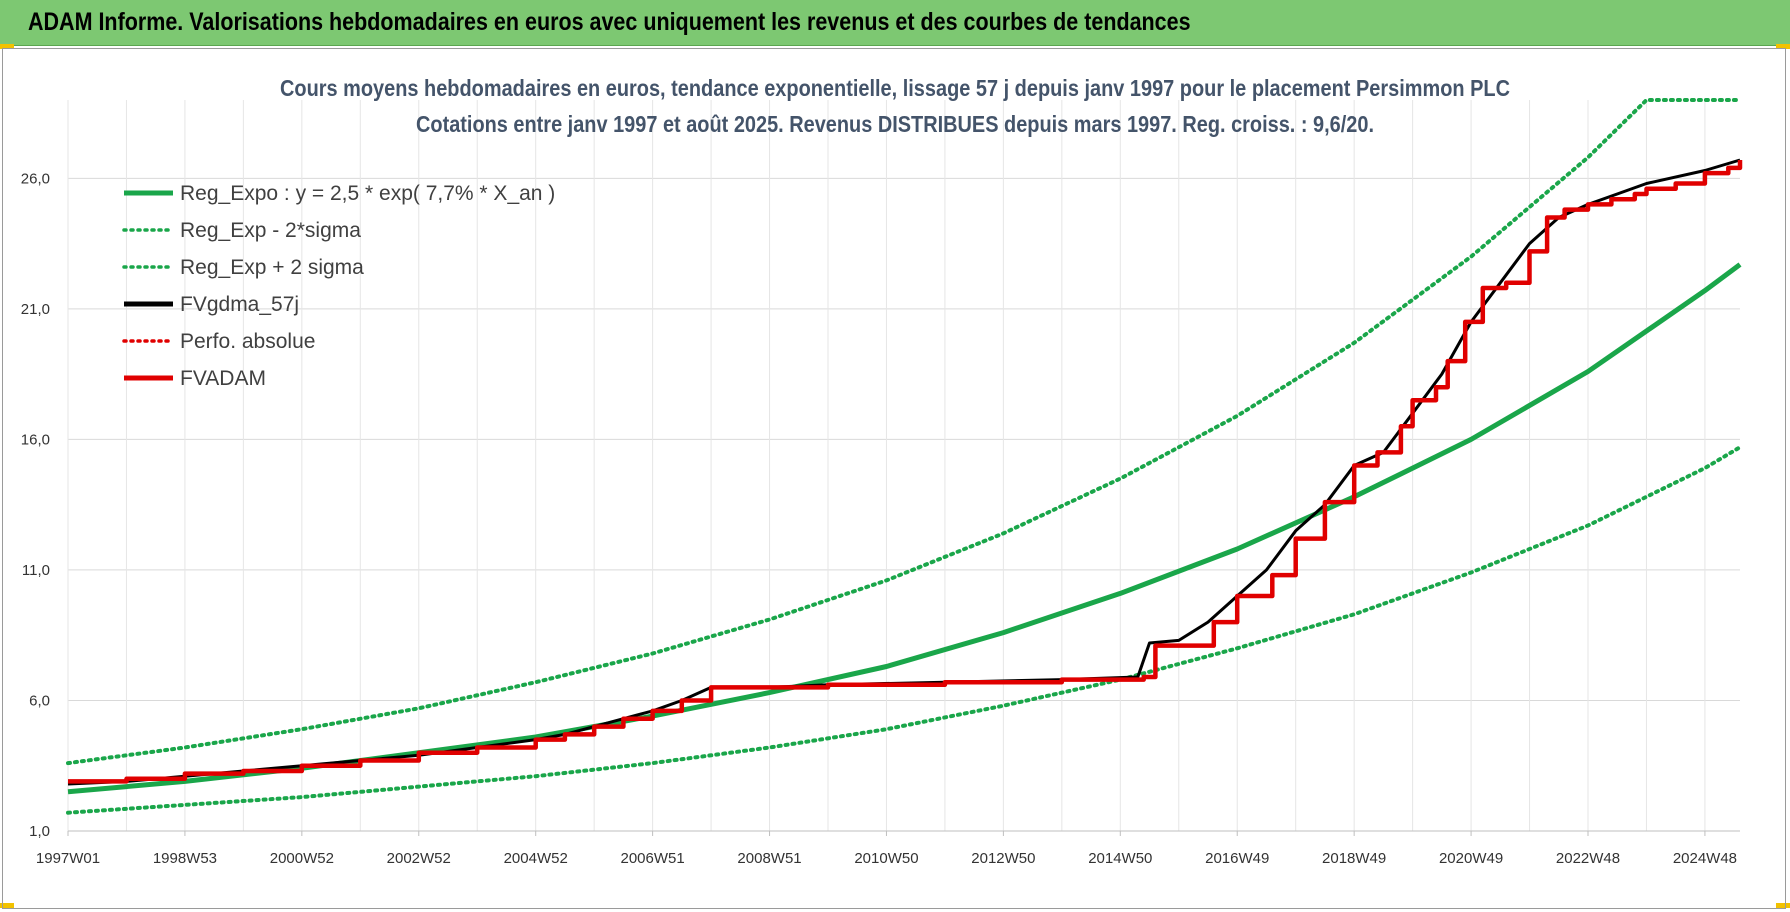 Image resolution: width=1790 pixels, height=912 pixels. Describe the element at coordinates (39, 700) in the screenshot. I see `y-tick-label: 6,0` at that location.